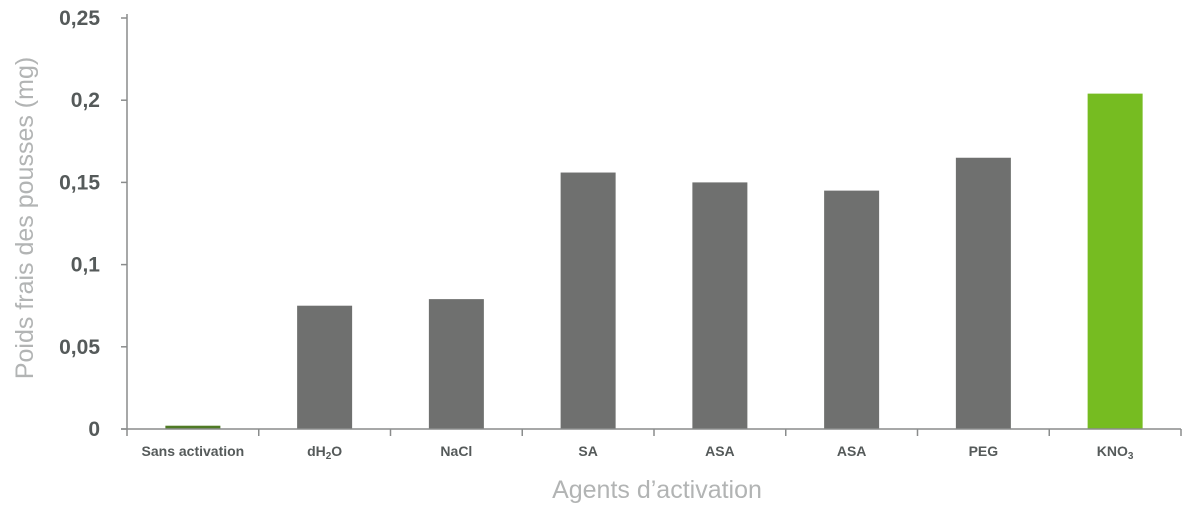 The width and height of the screenshot is (1186, 511). Describe the element at coordinates (93, 224) in the screenshot. I see `y-axis-ticks: 0 0,05 0,1 0,15 0,2 0,25` at that location.